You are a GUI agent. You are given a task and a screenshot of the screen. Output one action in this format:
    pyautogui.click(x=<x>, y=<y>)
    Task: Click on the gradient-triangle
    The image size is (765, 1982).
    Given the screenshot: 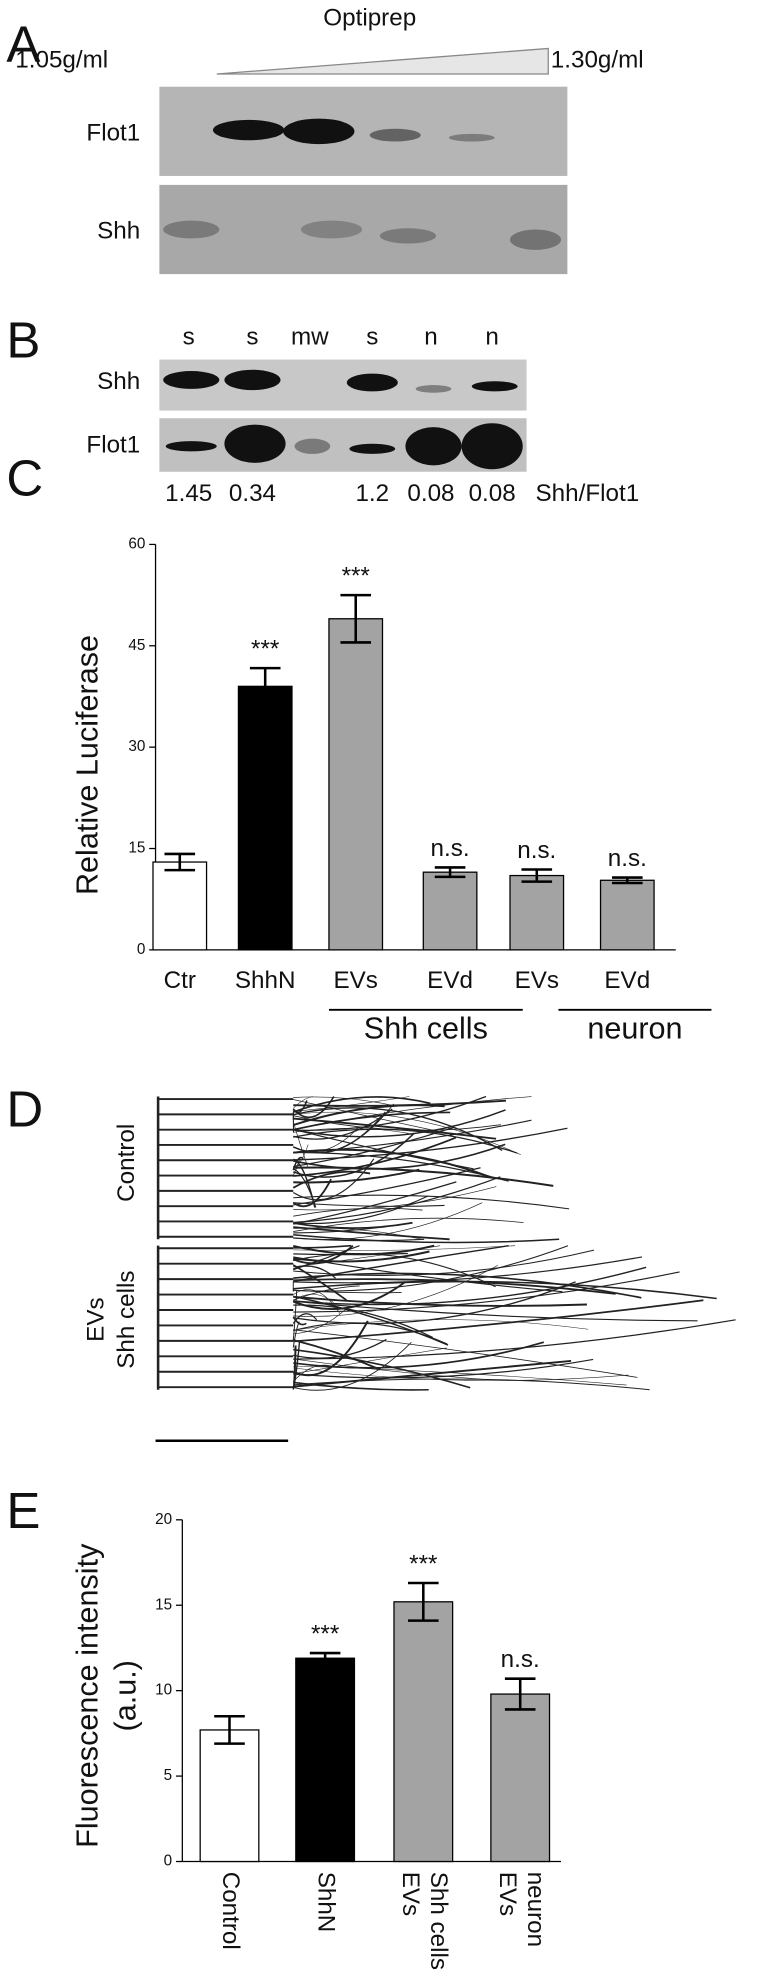 What is the action you would take?
    pyautogui.click(x=382, y=61)
    